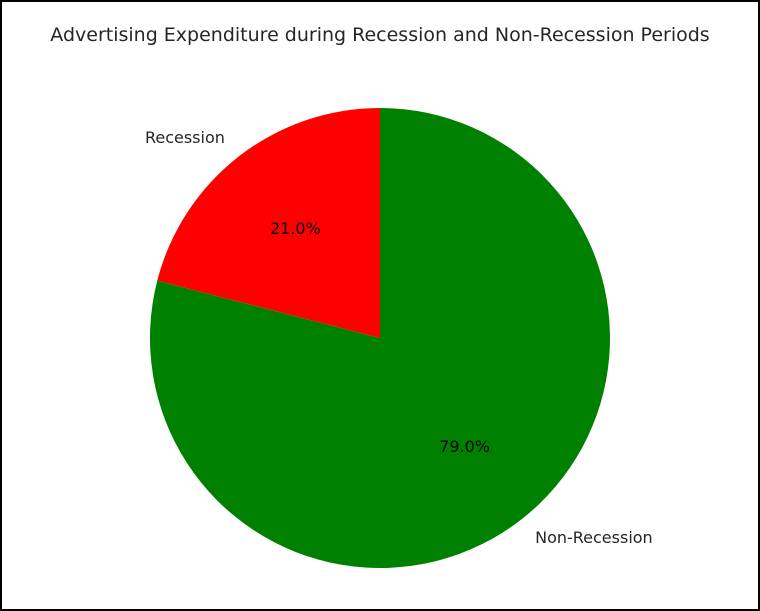  I want to click on percent-label-non-recession: 79.0%, so click(464, 446).